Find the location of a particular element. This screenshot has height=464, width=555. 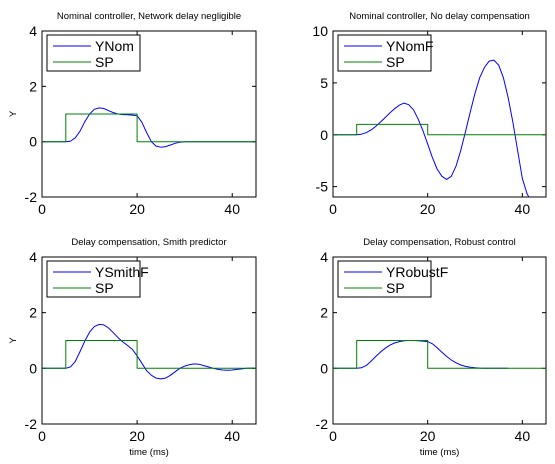

series-line-ysmithf is located at coordinates (149, 351).